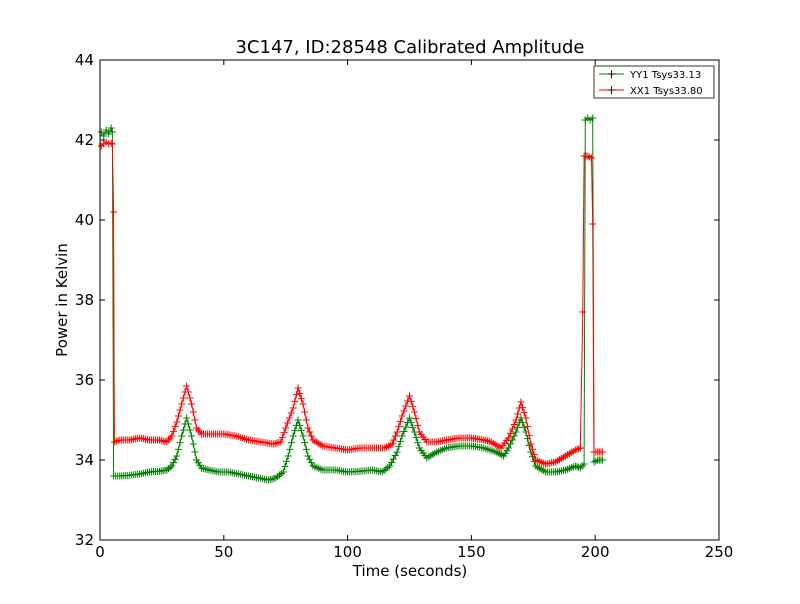  Describe the element at coordinates (719, 552) in the screenshot. I see `x-tick-label: 250` at that location.